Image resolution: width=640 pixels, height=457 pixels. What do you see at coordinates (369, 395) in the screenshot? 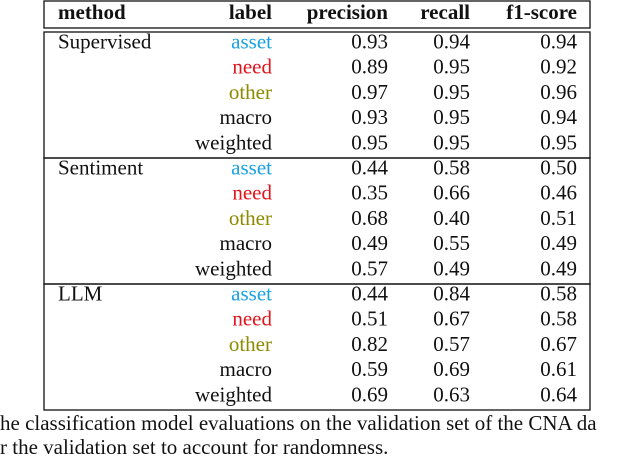
I see `precision-cell: 0.69` at bounding box center [369, 395].